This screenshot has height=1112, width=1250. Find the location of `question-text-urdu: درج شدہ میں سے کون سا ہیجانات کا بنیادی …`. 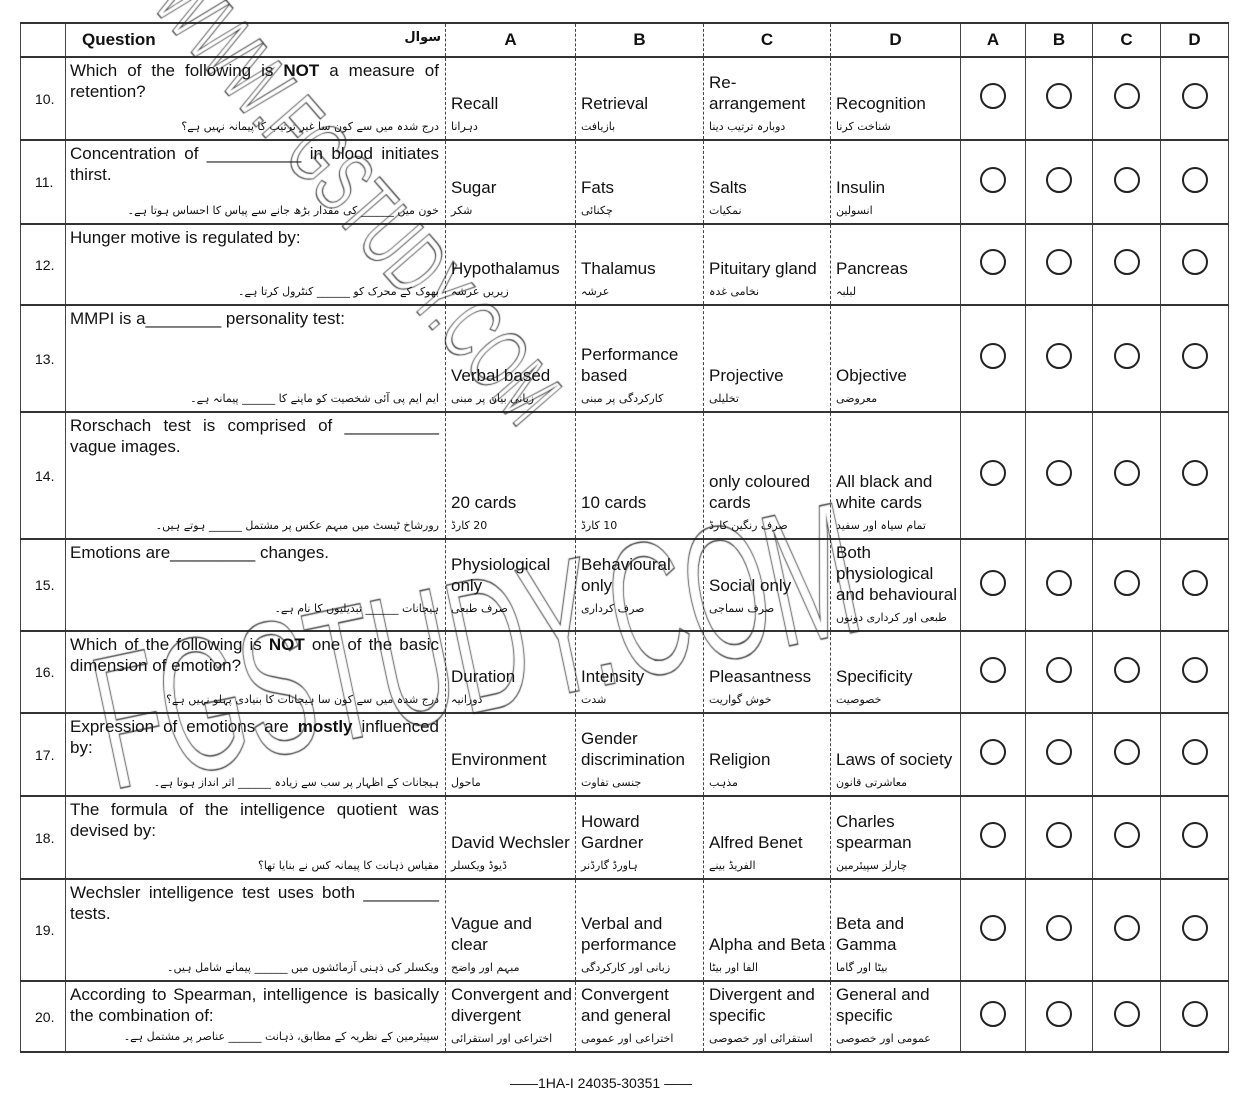

question-text-urdu: درج شدہ میں سے کون سا ہیجانات کا بنیادی … is located at coordinates (302, 699).